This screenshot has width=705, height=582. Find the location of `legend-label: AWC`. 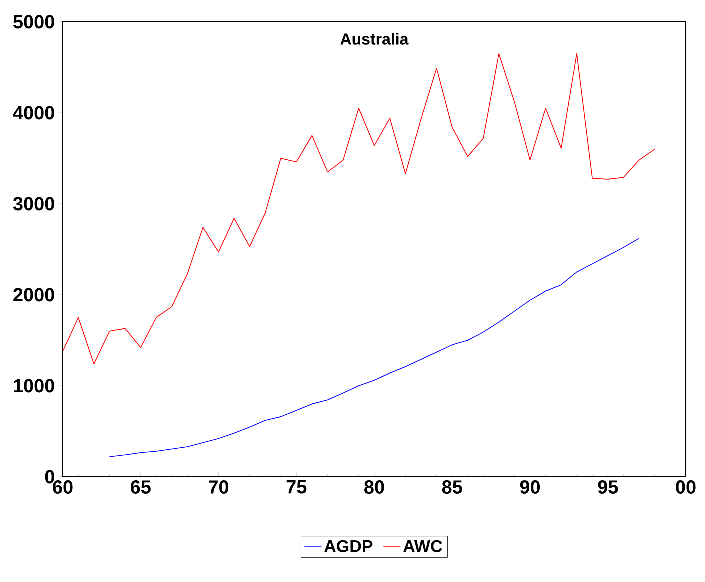

legend-label: AWC is located at coordinates (423, 546).